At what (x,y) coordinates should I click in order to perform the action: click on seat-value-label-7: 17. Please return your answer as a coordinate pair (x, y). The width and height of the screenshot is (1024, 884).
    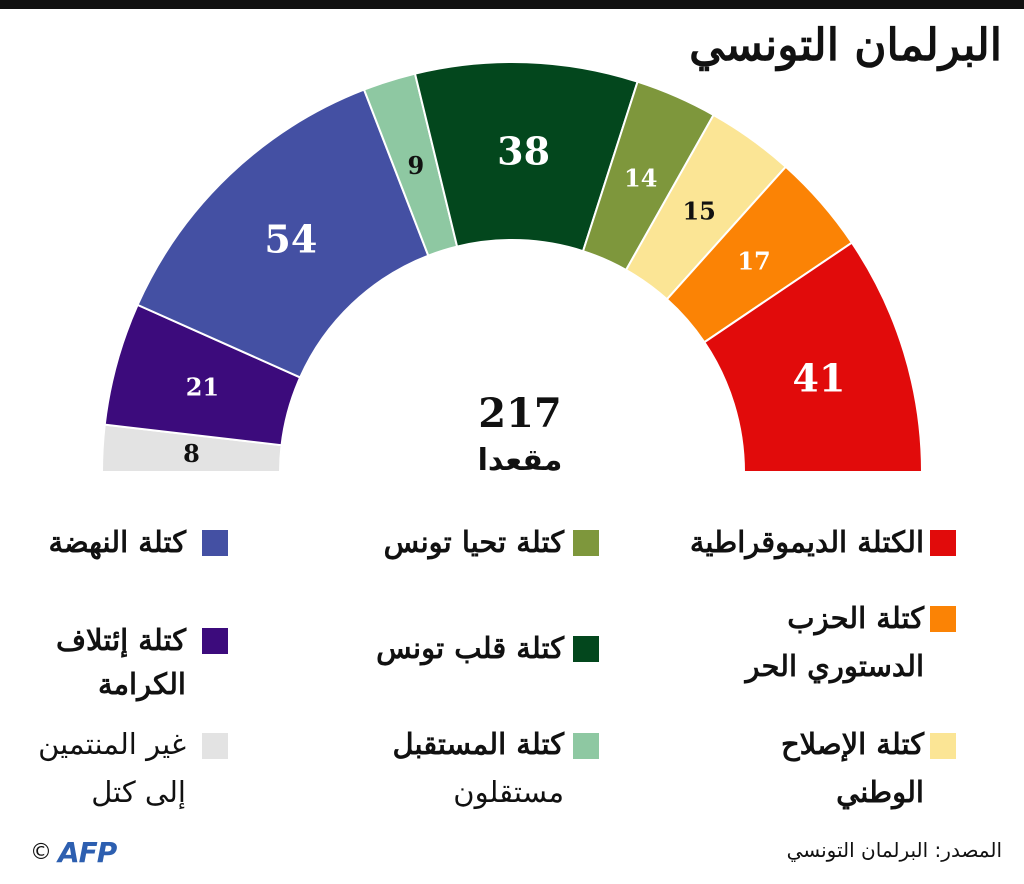
    Looking at the image, I should click on (753, 261).